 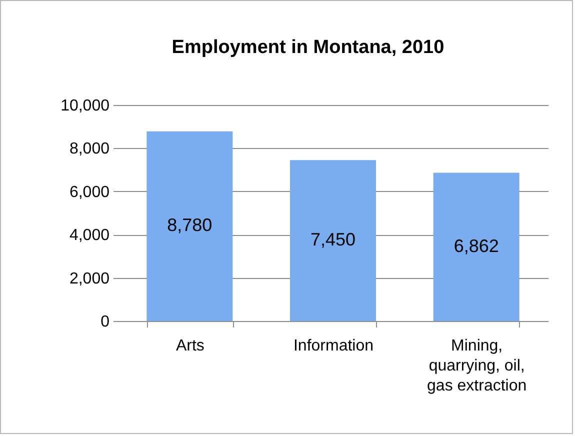 I want to click on y-tick-label: 6,000, so click(x=89, y=192).